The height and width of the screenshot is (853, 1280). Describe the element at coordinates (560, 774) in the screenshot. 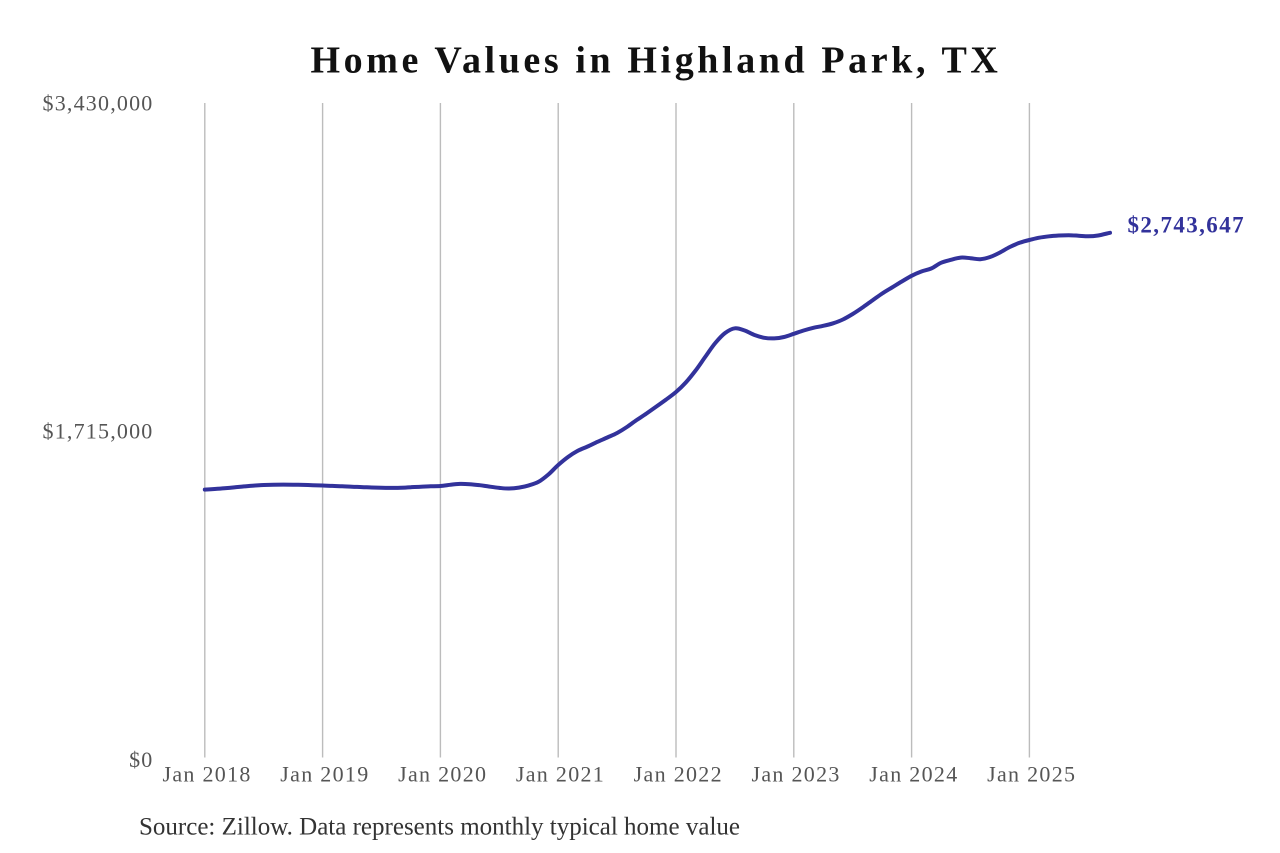

I see `svg-text: Jan 2021` at that location.